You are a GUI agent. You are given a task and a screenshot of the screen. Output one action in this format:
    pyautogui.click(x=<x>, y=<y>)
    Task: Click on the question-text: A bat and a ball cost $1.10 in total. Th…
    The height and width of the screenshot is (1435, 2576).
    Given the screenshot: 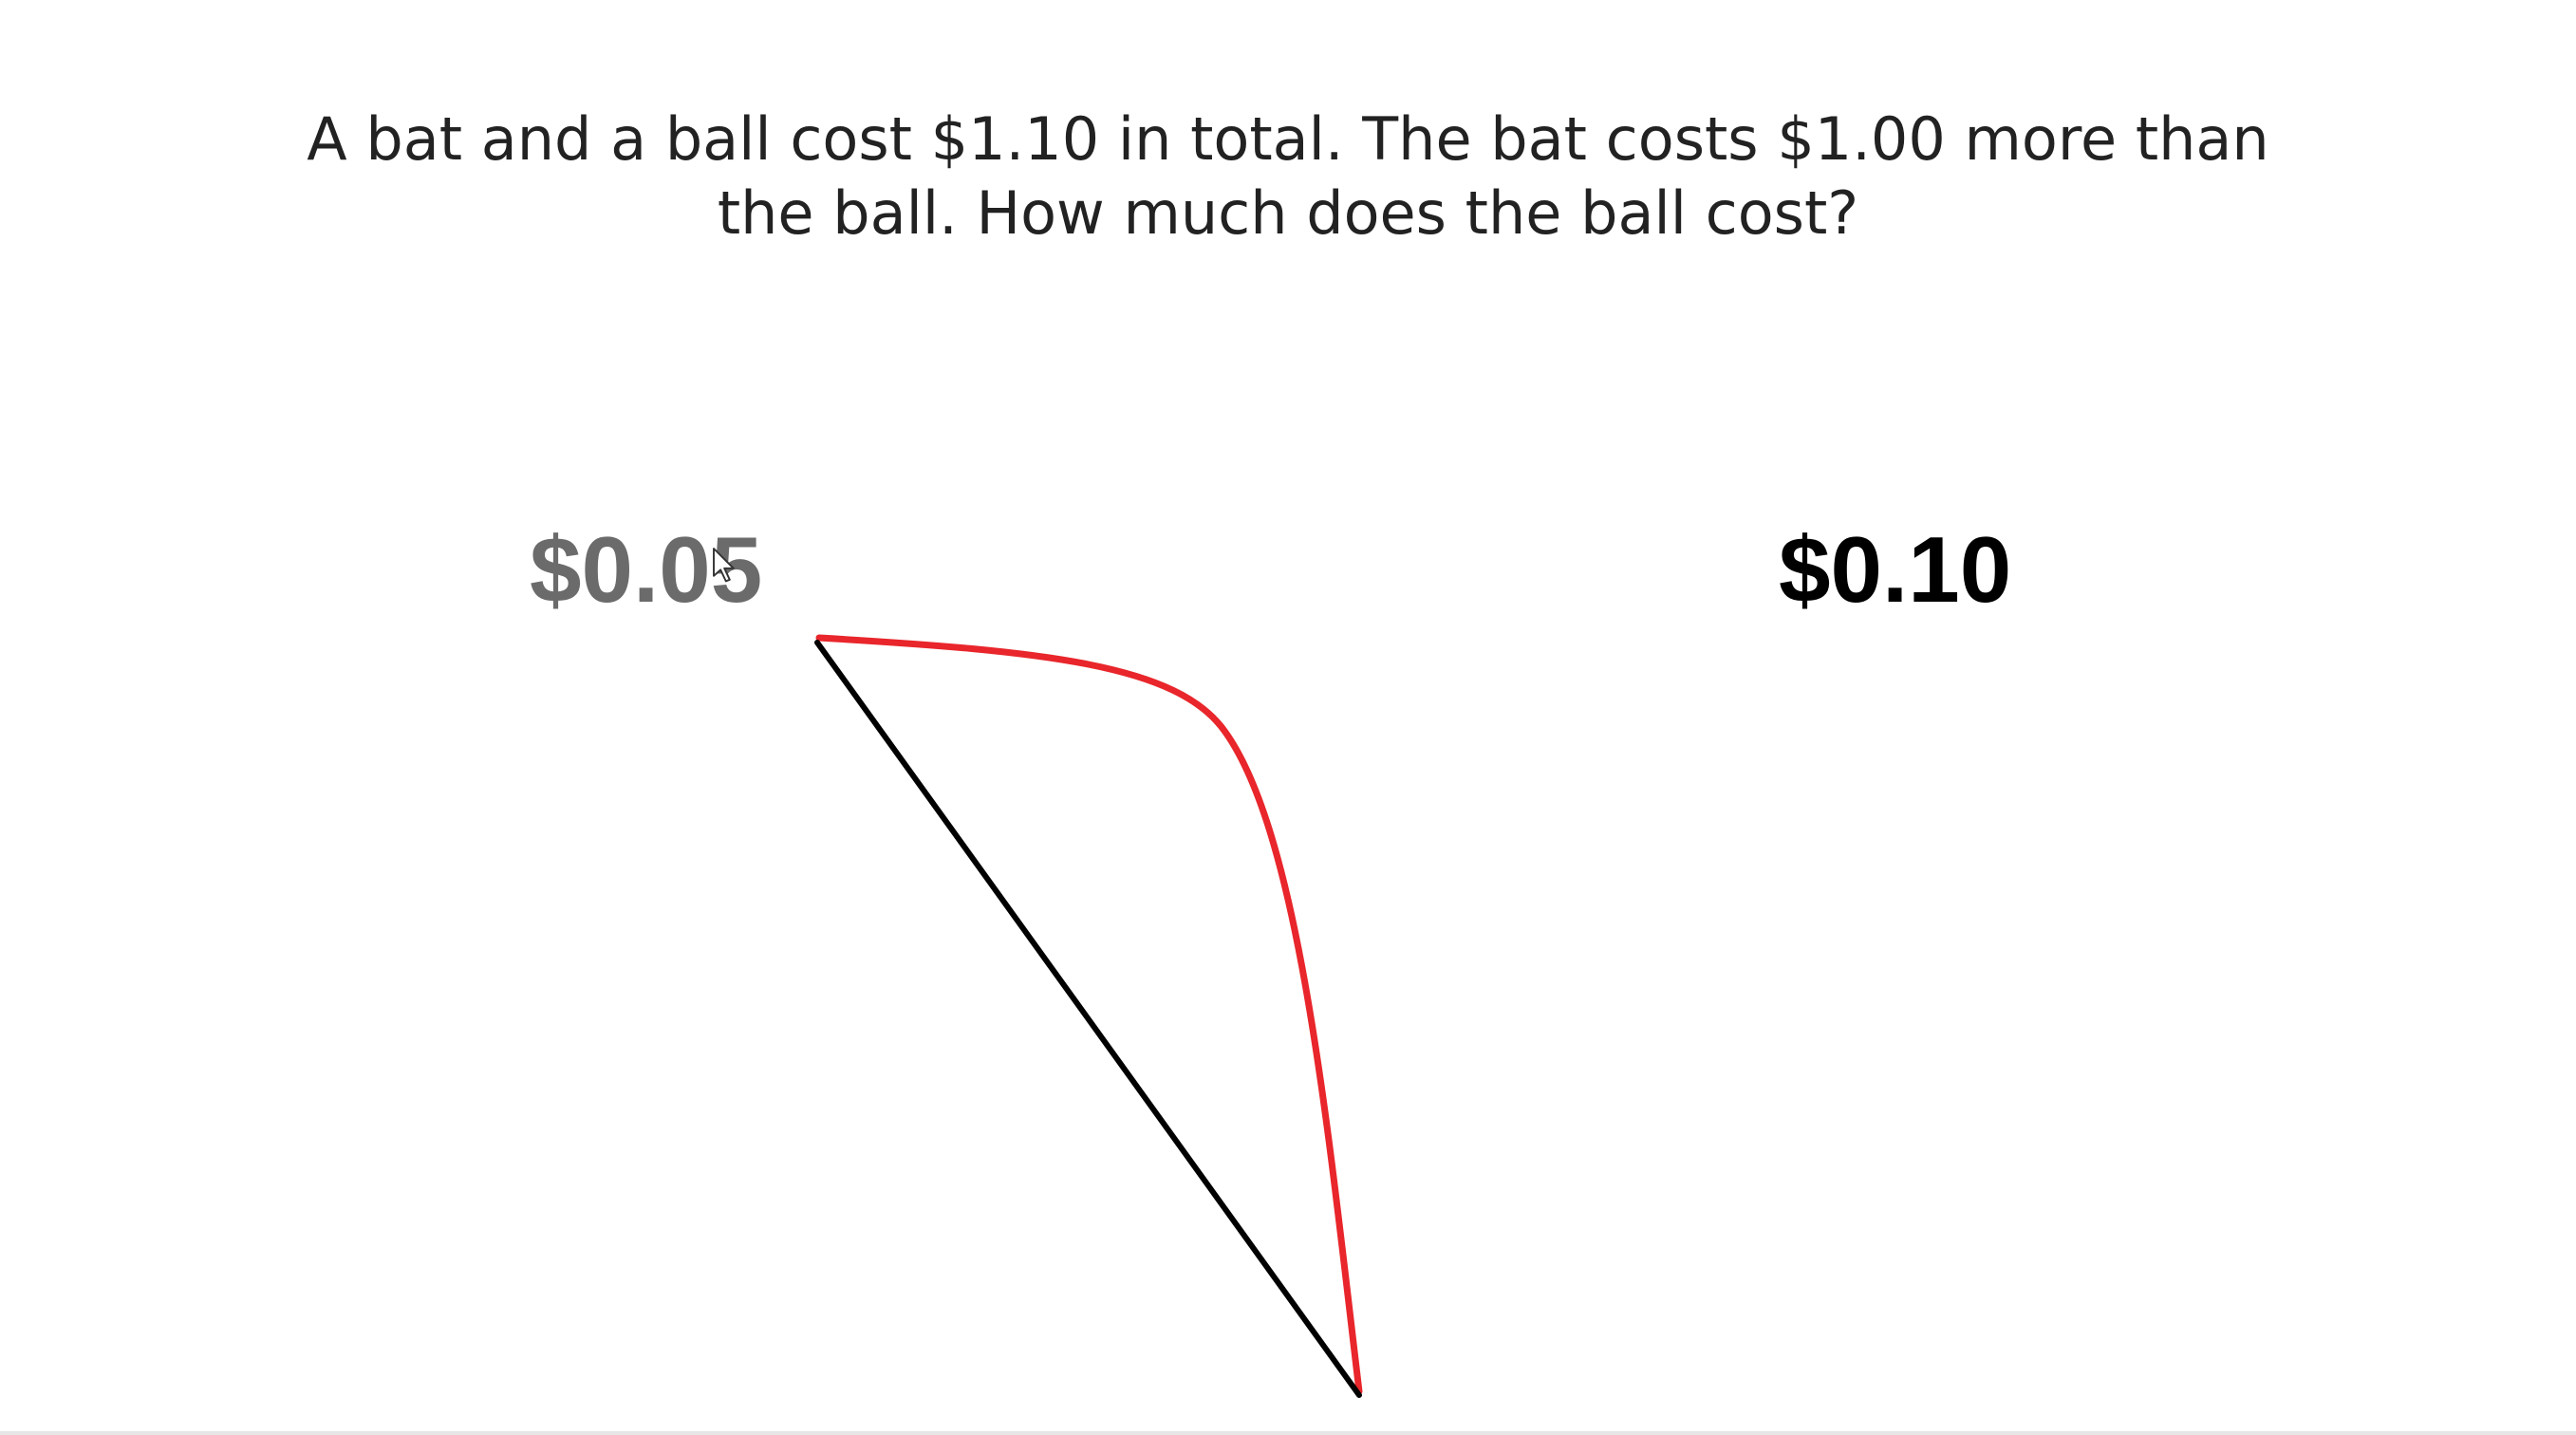 What is the action you would take?
    pyautogui.click(x=1288, y=176)
    